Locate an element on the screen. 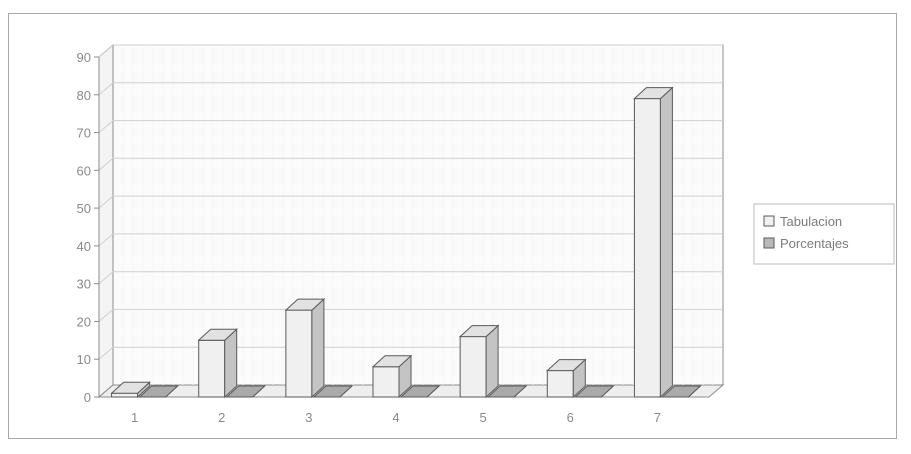  y-tick-label: 90 is located at coordinates (84, 57).